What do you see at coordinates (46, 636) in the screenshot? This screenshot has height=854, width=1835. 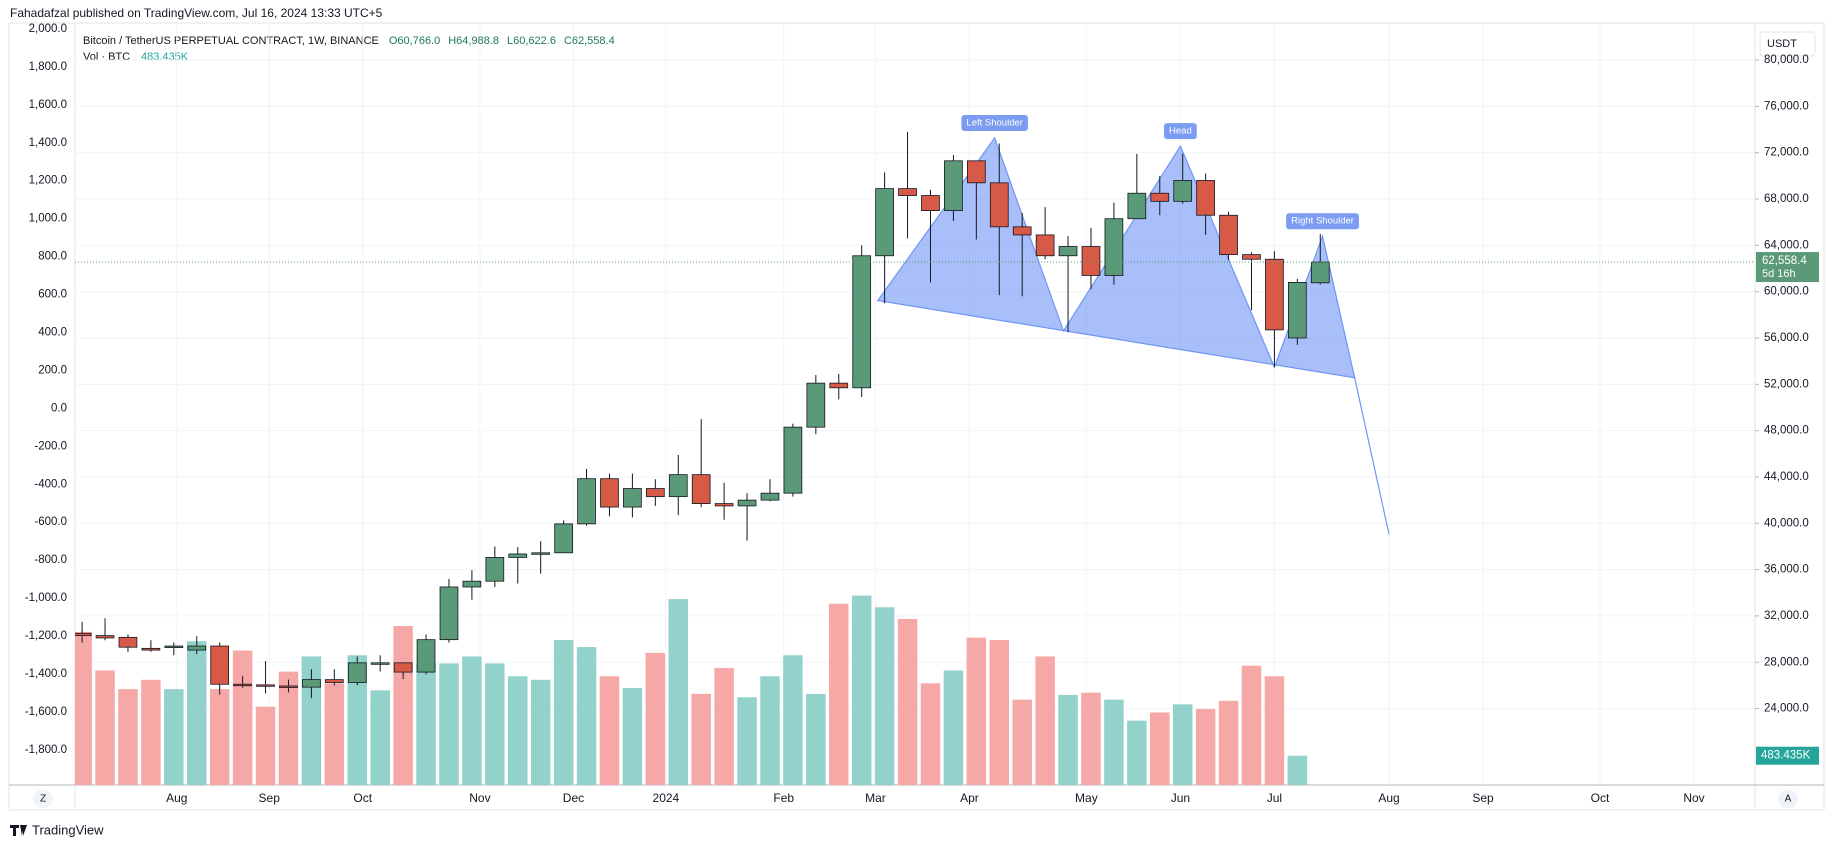 I see `y2-tick-label: -1,200.0` at bounding box center [46, 636].